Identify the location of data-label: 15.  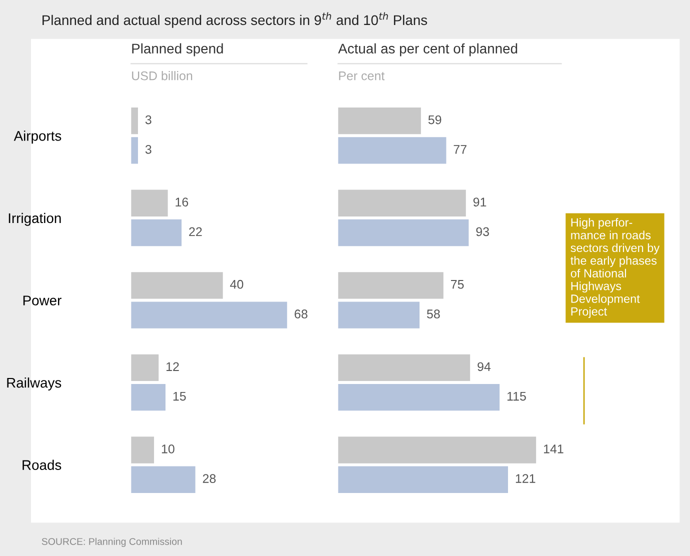
(179, 396).